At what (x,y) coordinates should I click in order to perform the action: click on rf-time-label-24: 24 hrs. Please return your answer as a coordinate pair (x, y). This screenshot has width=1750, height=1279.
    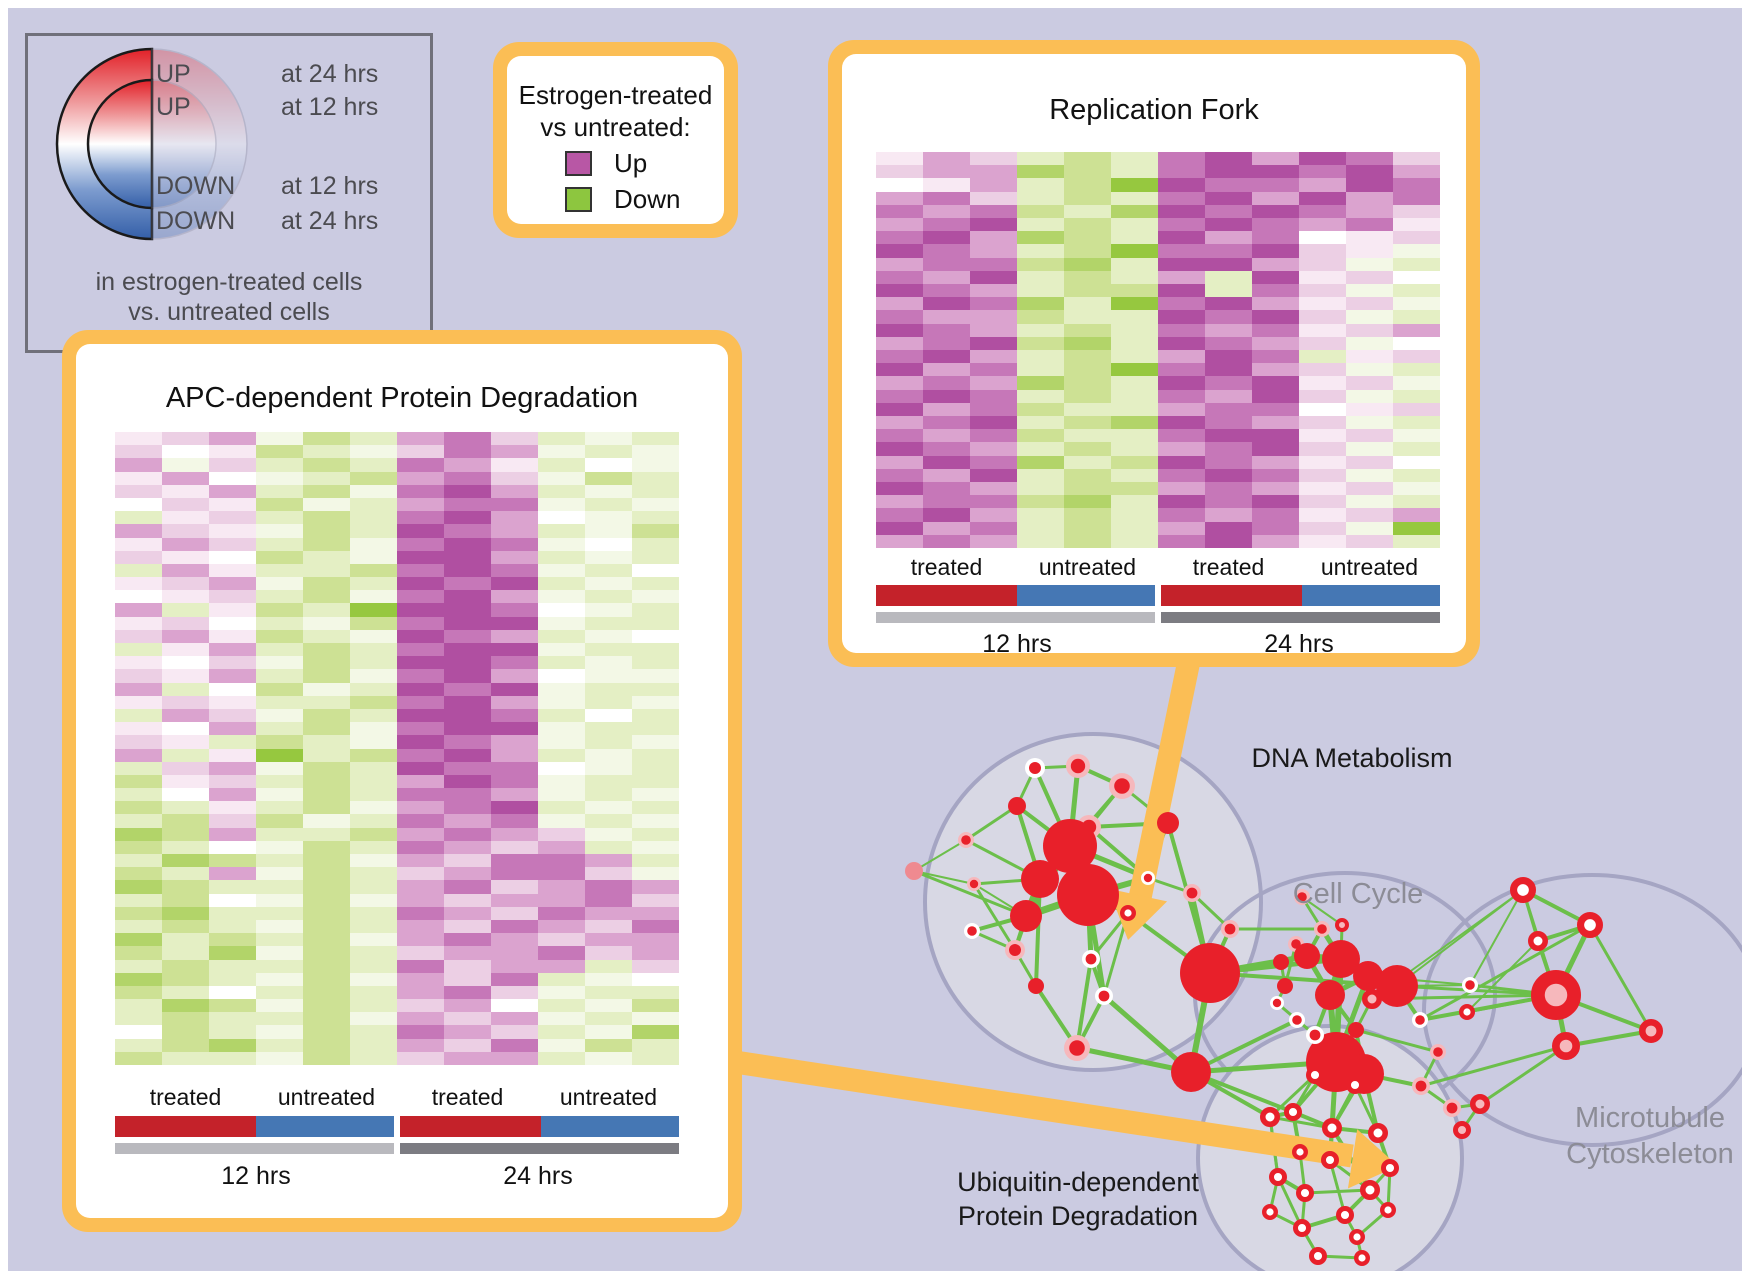
    Looking at the image, I should click on (1299, 644).